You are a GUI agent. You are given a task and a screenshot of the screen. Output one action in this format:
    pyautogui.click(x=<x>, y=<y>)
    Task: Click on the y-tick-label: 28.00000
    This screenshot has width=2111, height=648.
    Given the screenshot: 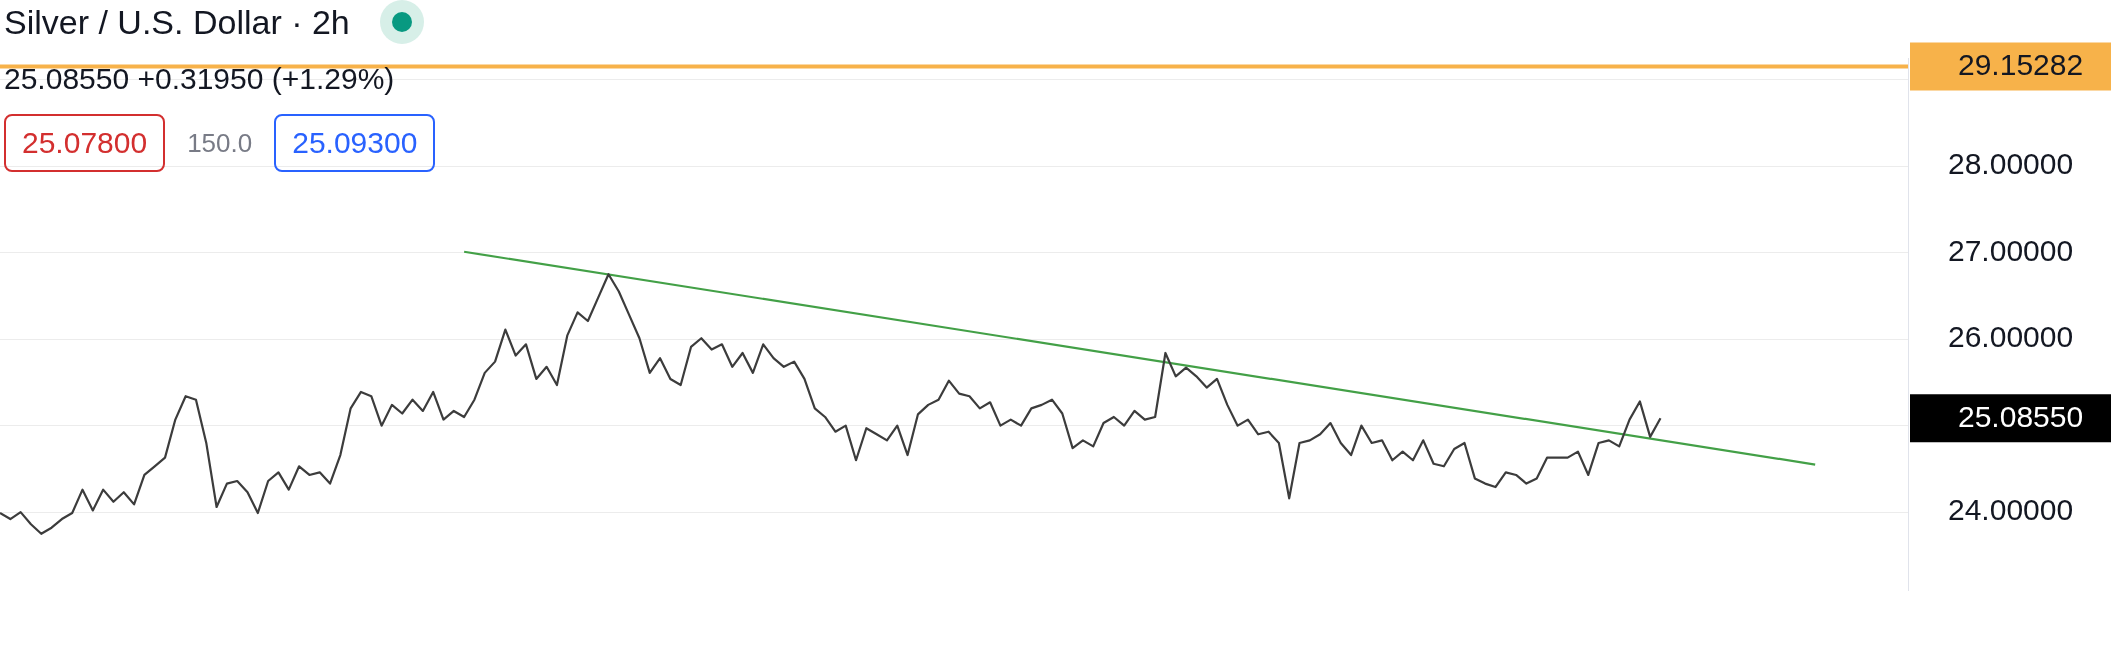 What is the action you would take?
    pyautogui.click(x=2011, y=164)
    